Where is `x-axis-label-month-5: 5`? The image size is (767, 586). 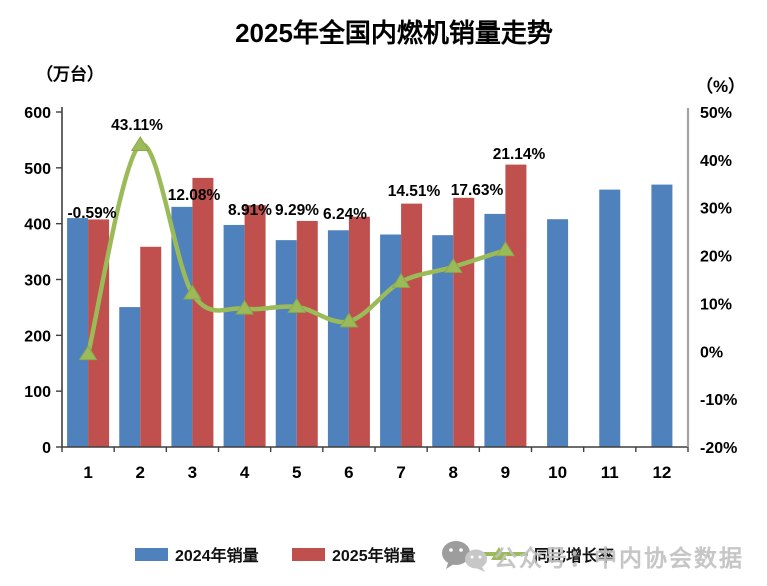 x-axis-label-month-5: 5 is located at coordinates (296, 472).